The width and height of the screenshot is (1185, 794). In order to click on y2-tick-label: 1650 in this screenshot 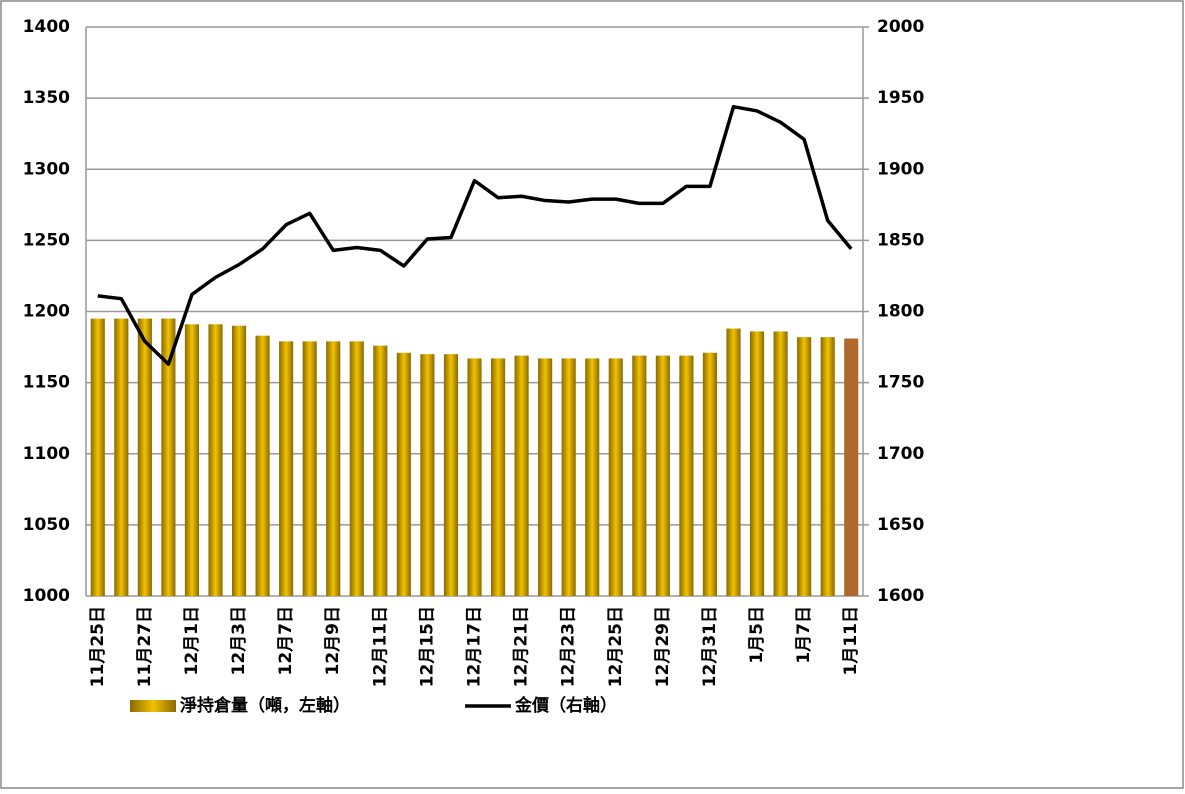, I will do `click(900, 525)`.